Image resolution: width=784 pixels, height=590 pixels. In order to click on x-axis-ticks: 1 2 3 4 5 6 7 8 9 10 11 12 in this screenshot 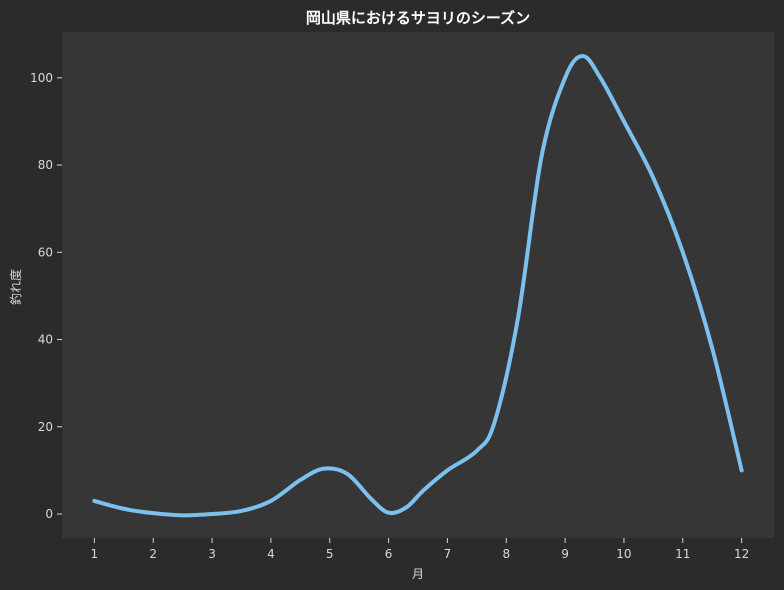, I will do `click(420, 549)`.